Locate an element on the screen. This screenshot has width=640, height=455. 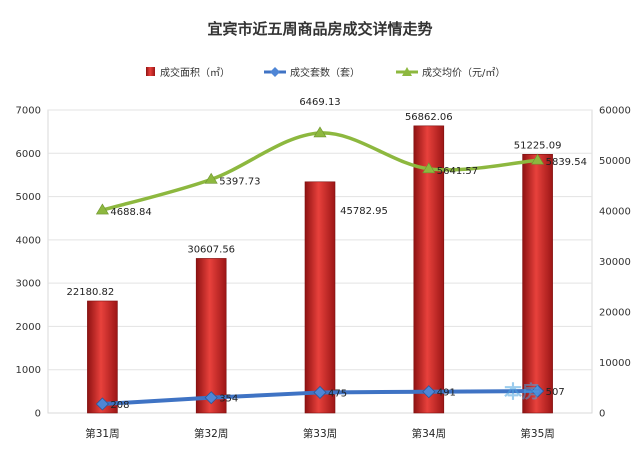
left-axis-tick: 1000 is located at coordinates (28, 370).